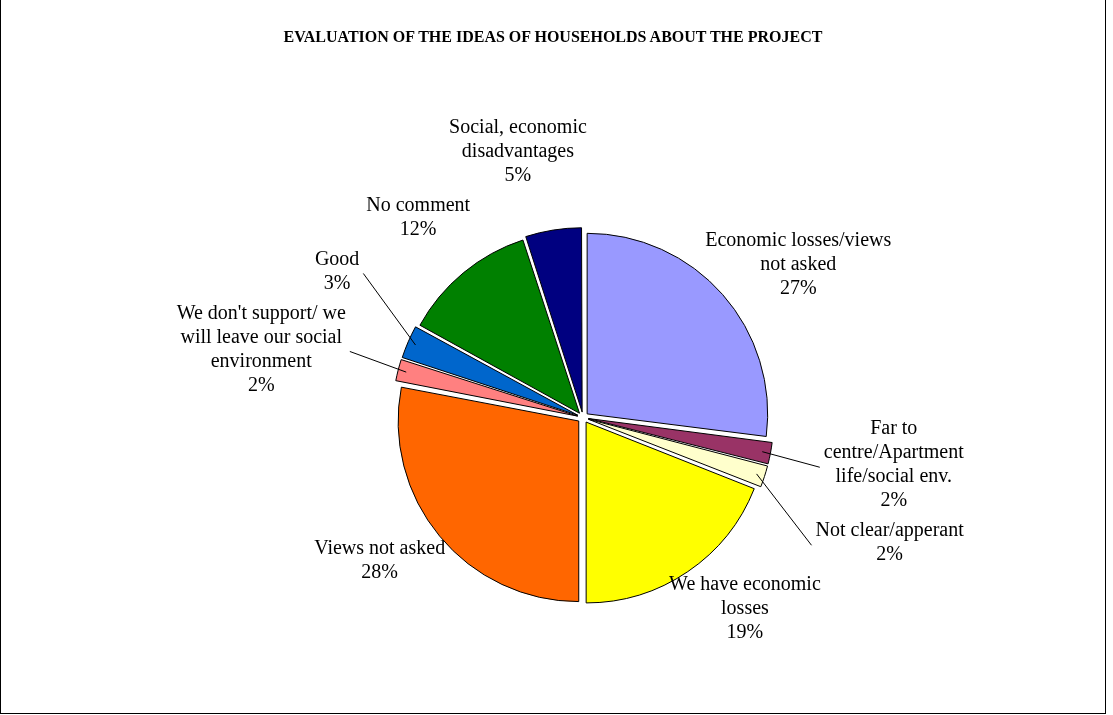  Describe the element at coordinates (798, 286) in the screenshot. I see `data-label: 27%` at that location.